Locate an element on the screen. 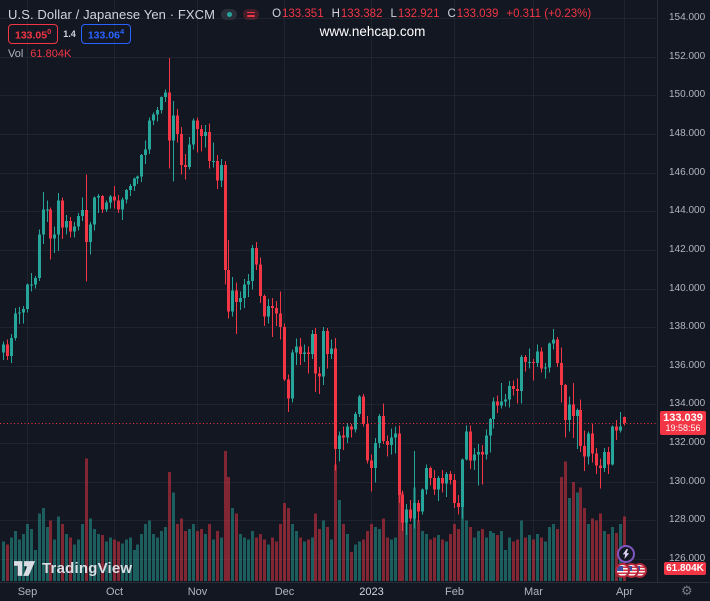 The width and height of the screenshot is (710, 601). sell-bid-button: 133.050 is located at coordinates (33, 34).